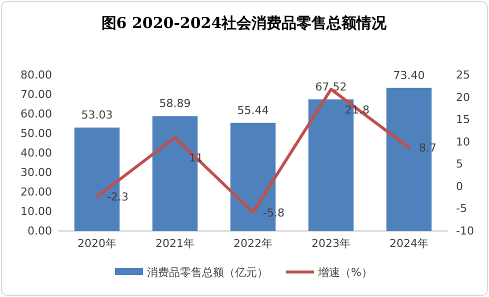  I want to click on y2-tick-label: 10, so click(463, 141).